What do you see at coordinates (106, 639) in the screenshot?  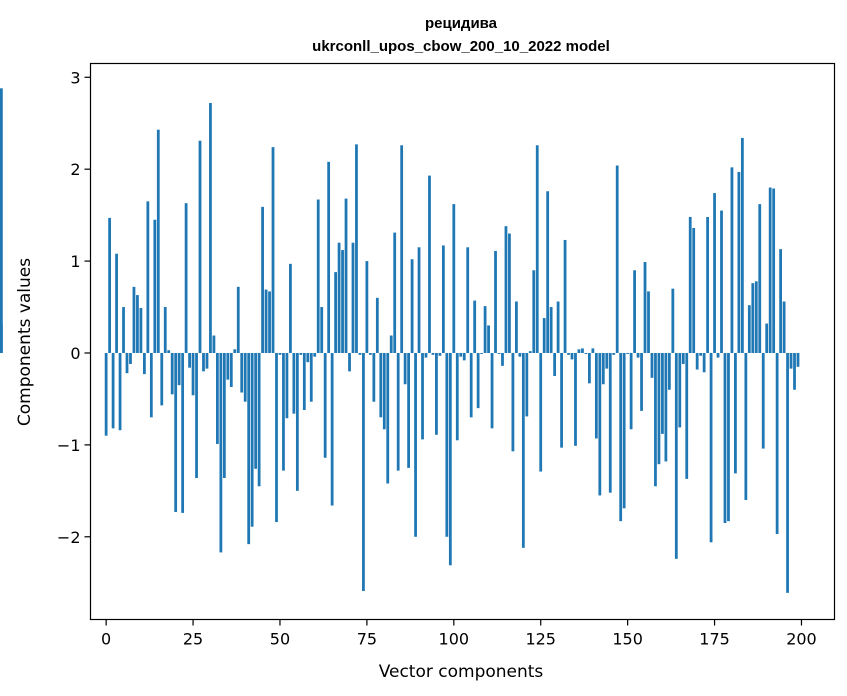 I see `x-tick-label: 0` at bounding box center [106, 639].